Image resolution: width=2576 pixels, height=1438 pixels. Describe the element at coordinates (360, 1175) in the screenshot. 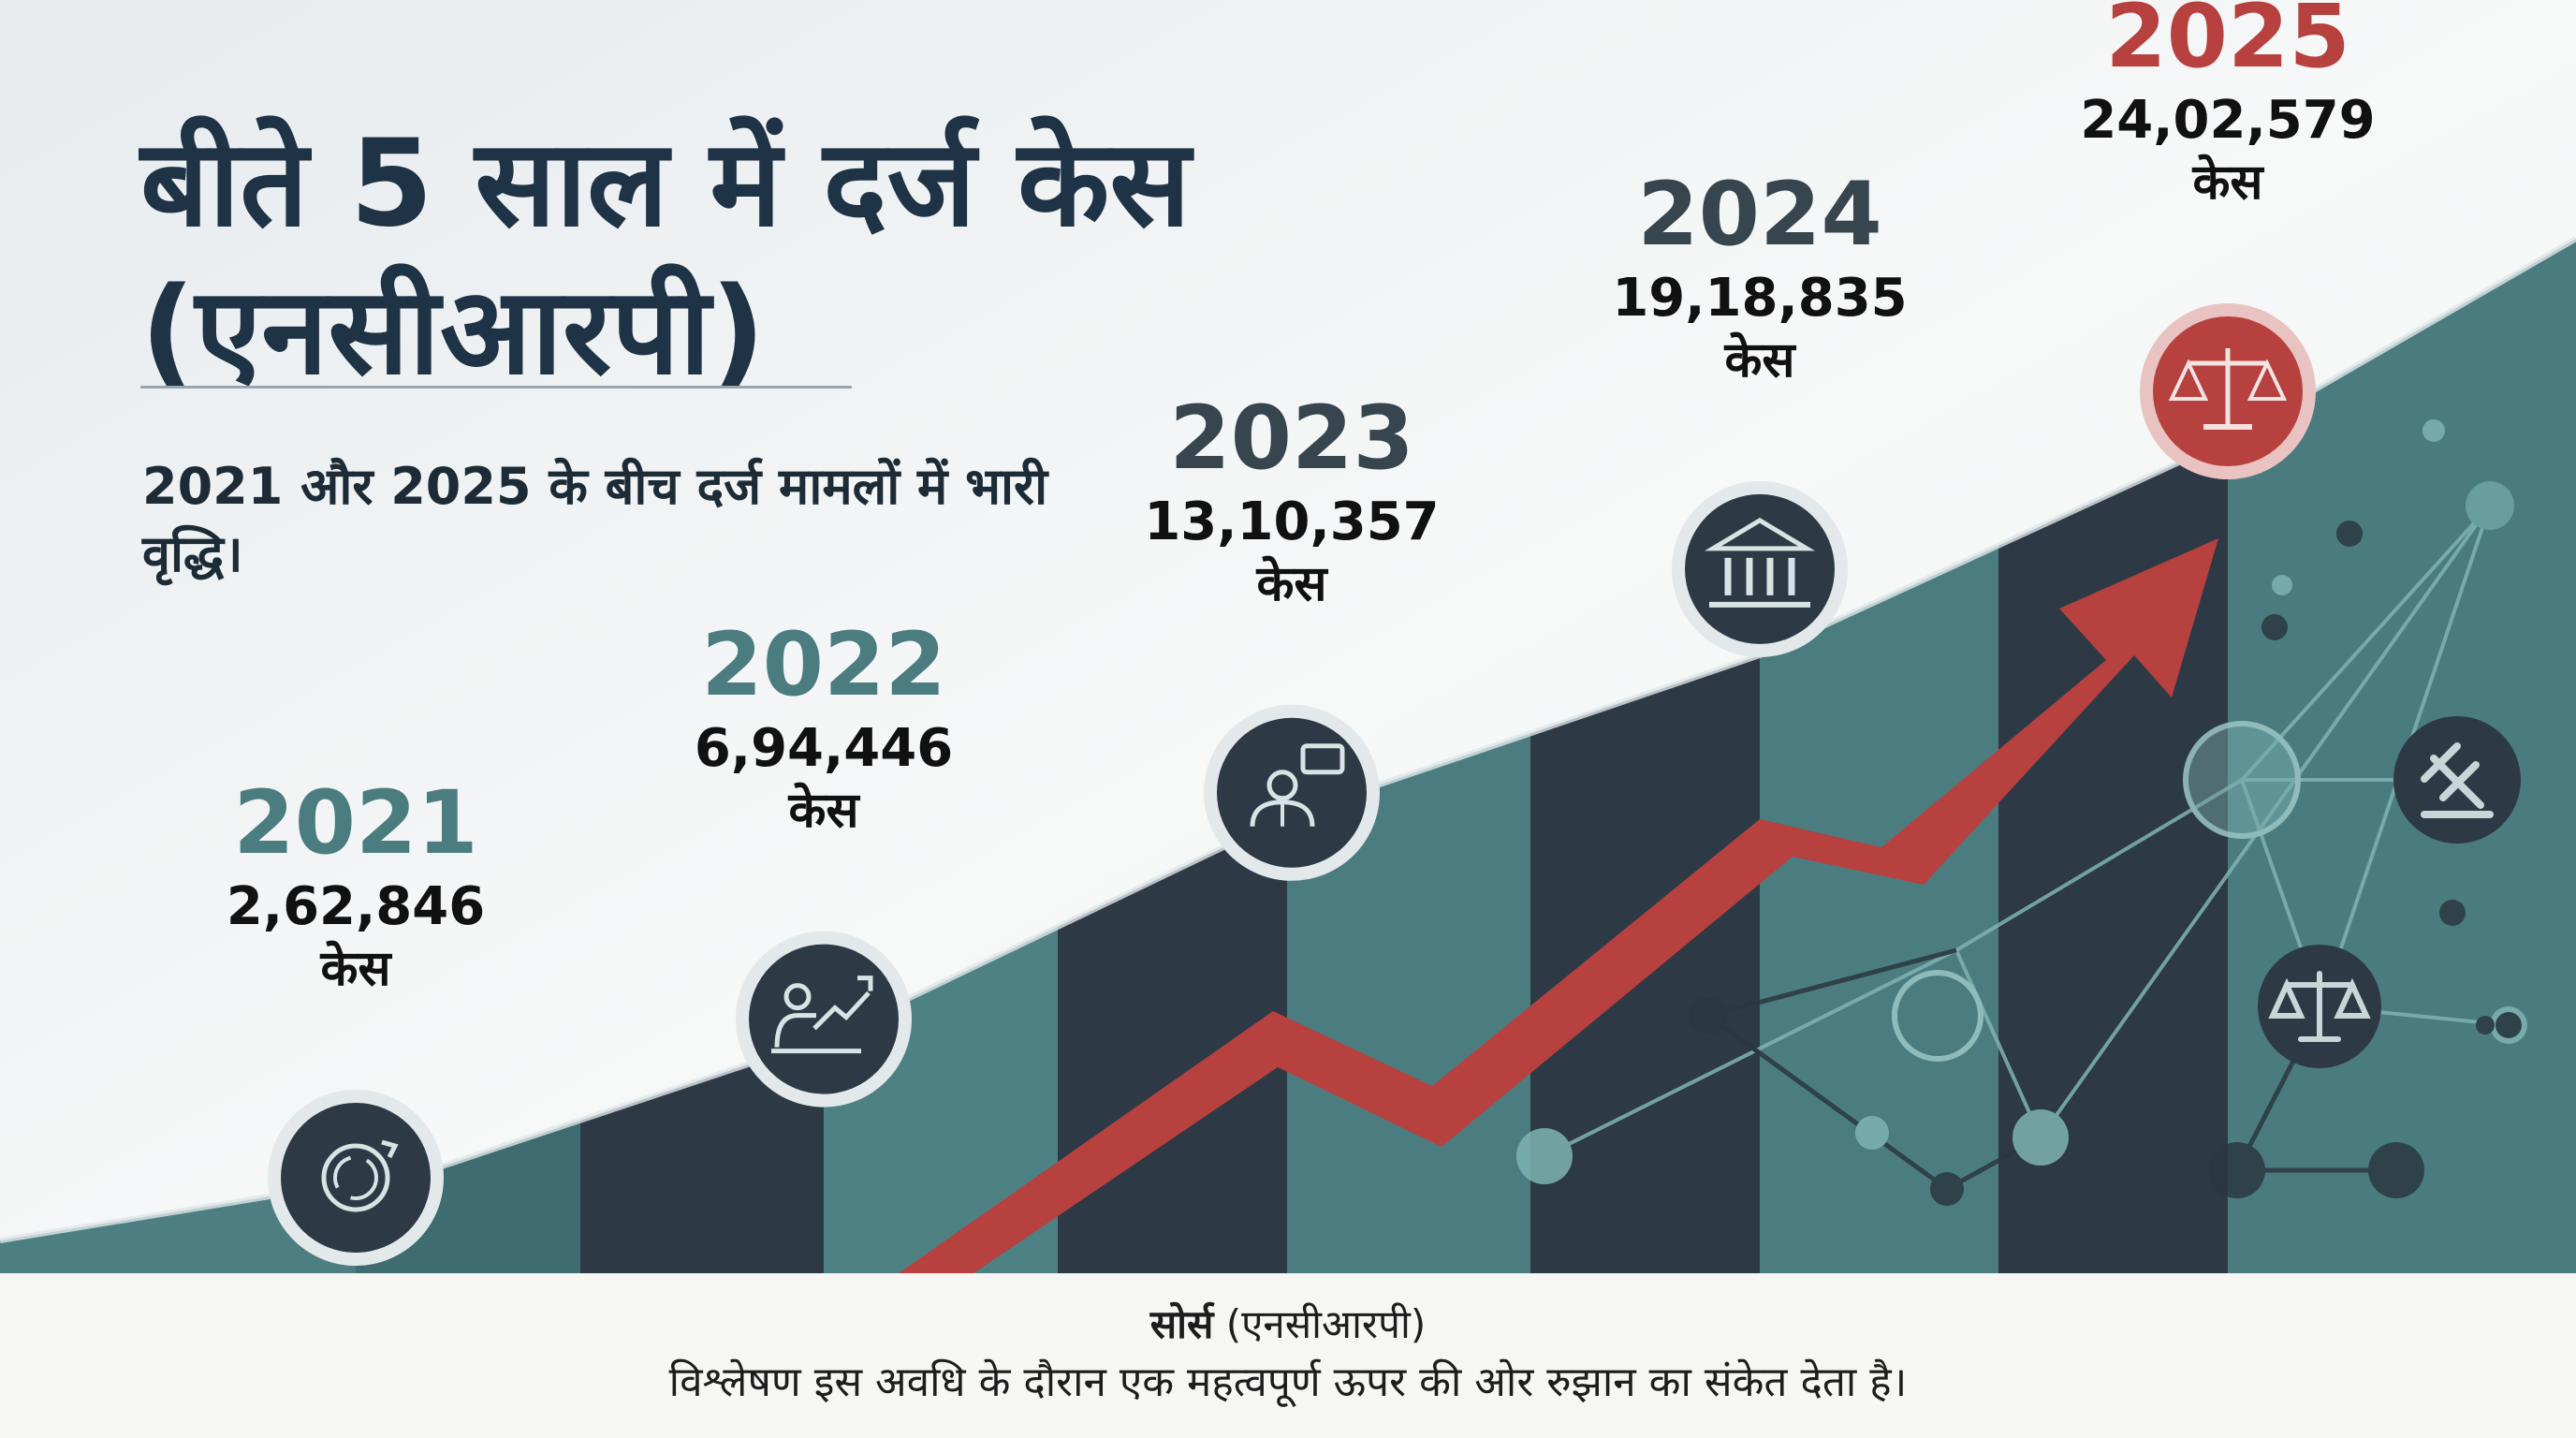

I see `refresh-icon` at that location.